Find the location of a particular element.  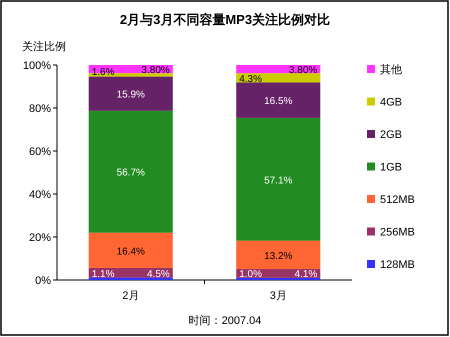

data-label: 4.1% is located at coordinates (306, 274).